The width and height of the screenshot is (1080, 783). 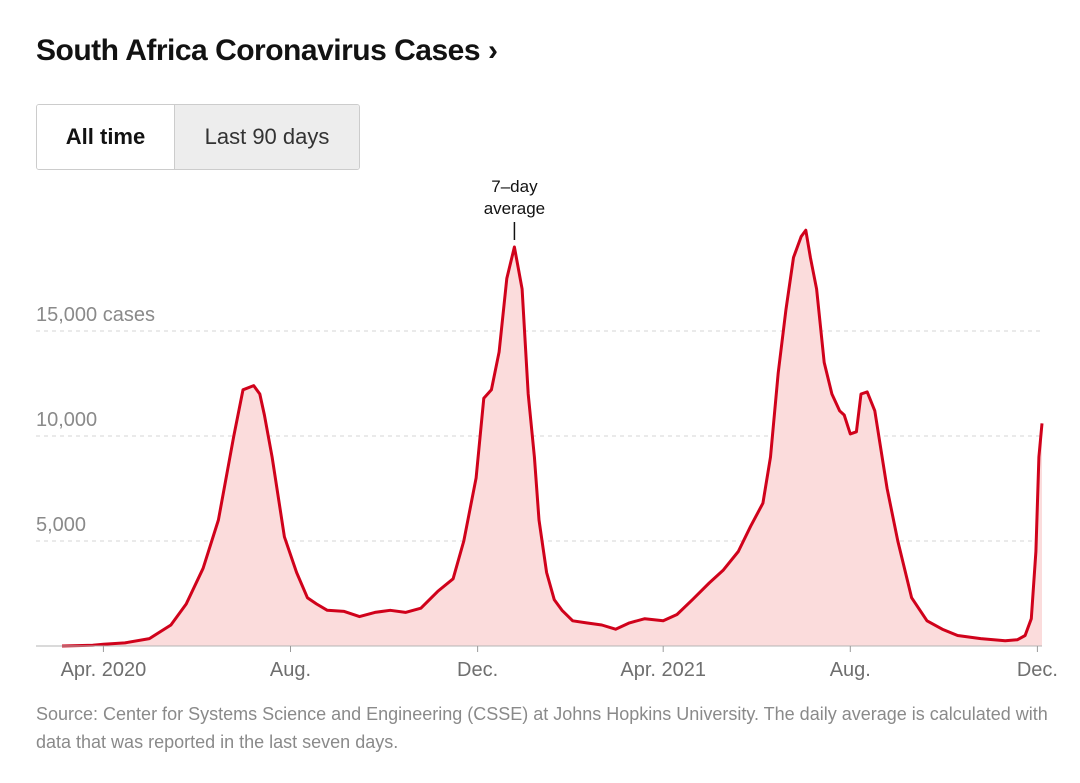 I want to click on page-title: South Africa Coronavirus Cases ›, so click(x=267, y=51).